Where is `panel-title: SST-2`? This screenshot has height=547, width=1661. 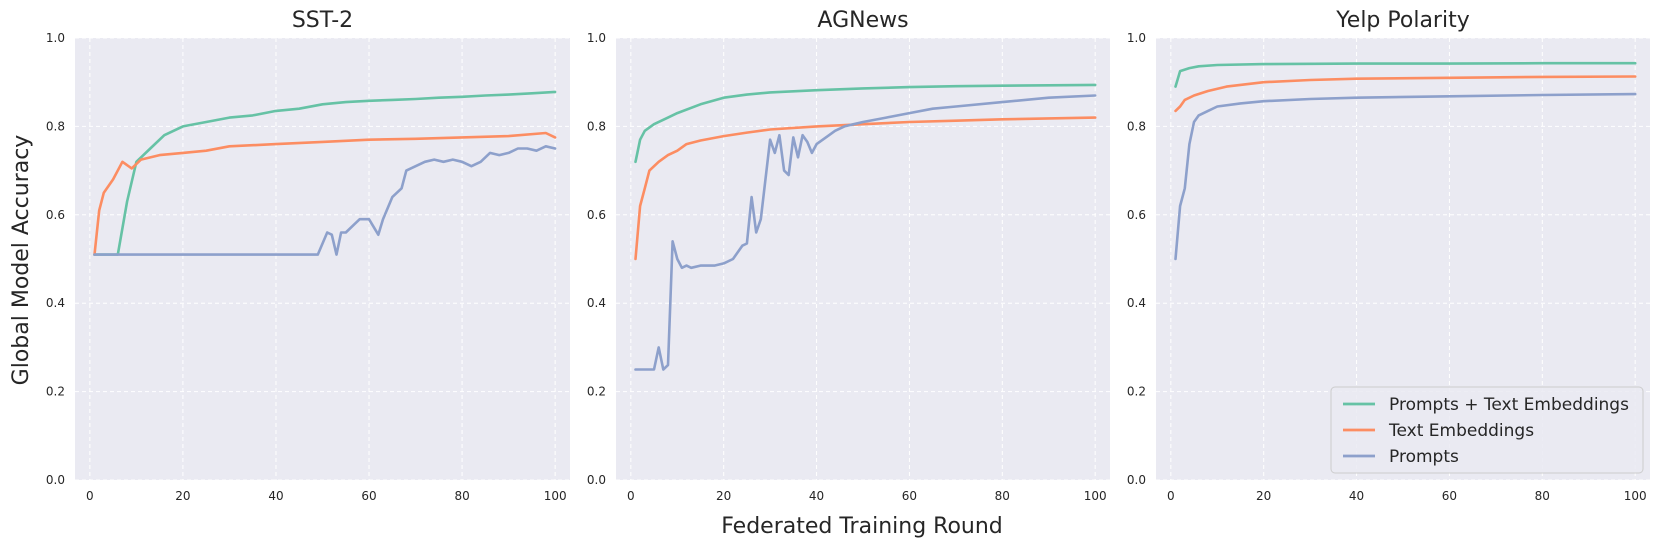 panel-title: SST-2 is located at coordinates (322, 20).